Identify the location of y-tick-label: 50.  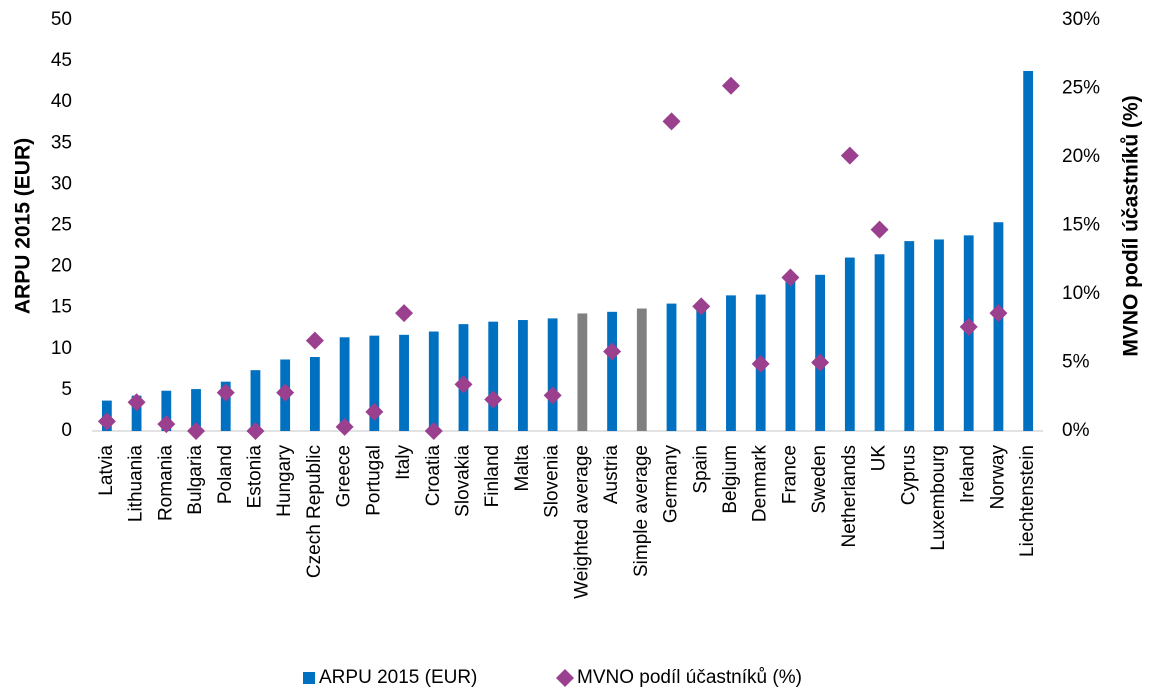
(61, 19).